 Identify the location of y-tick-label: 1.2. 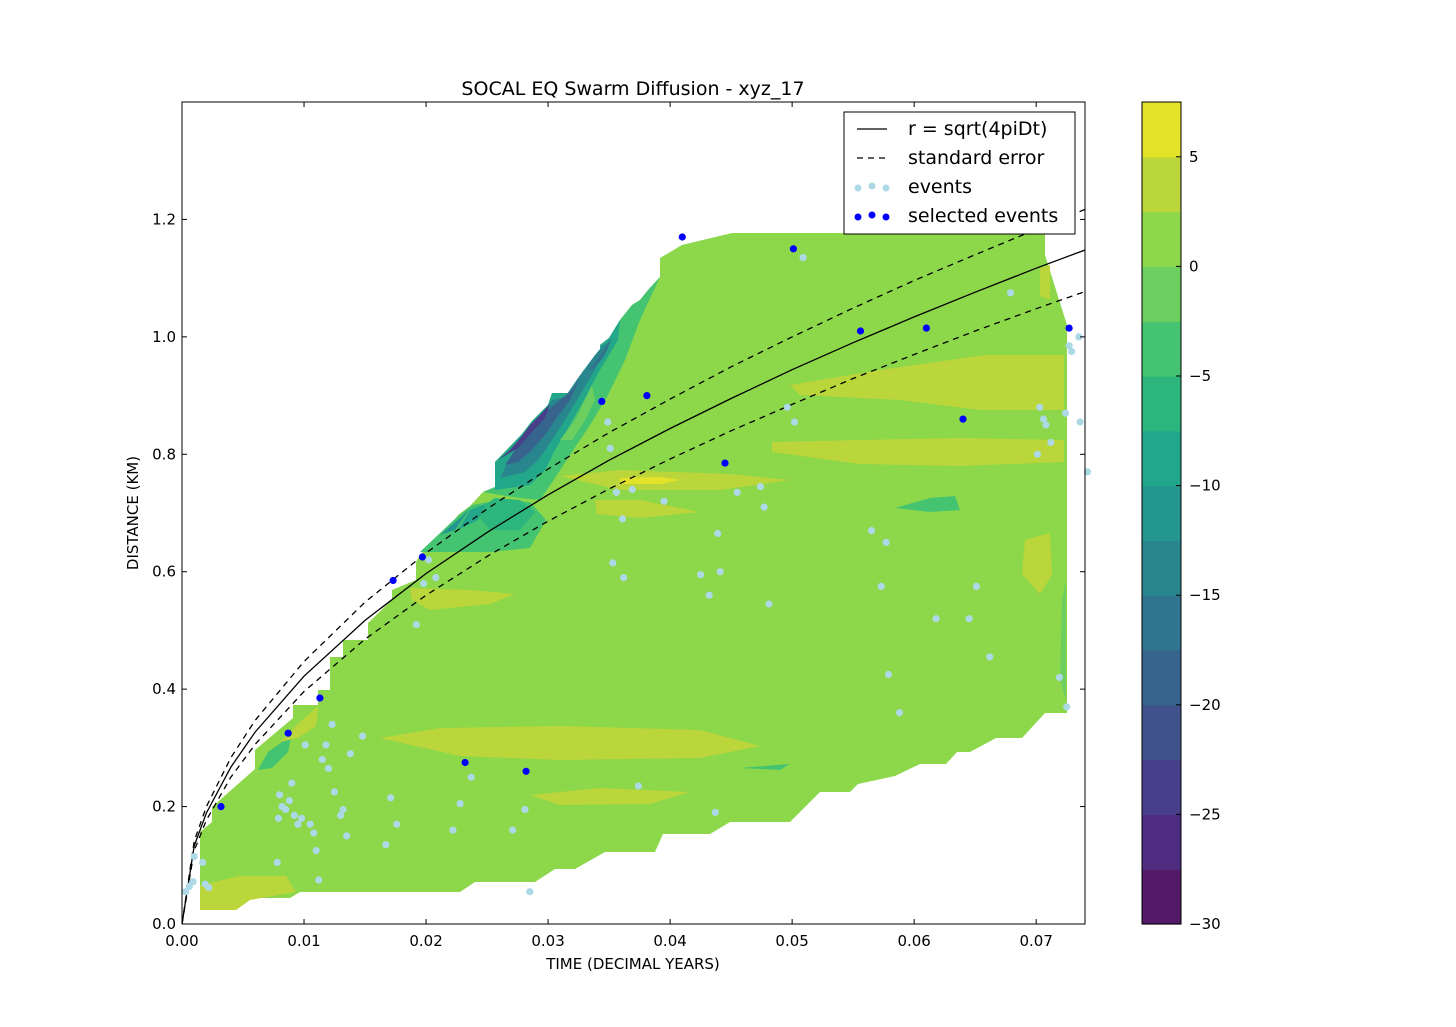
(164, 219).